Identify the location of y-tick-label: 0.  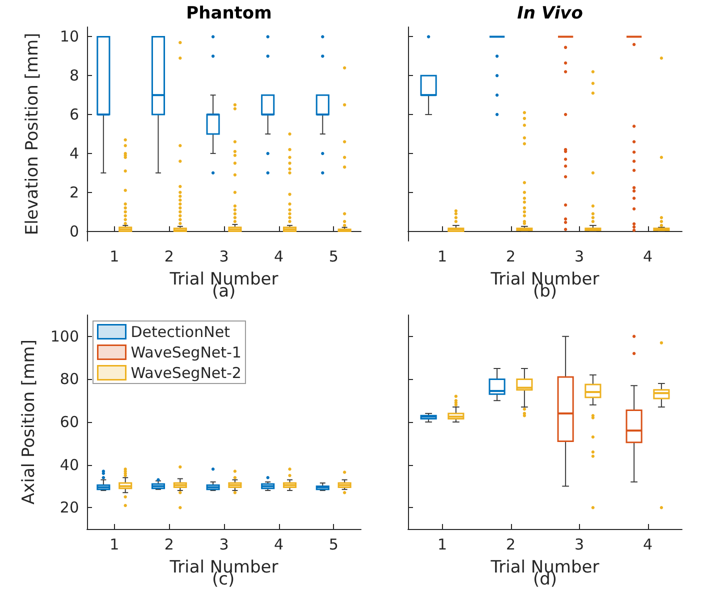
(74, 231).